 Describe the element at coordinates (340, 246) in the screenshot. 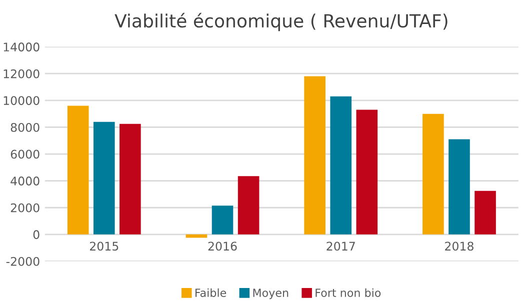

I see `x-tick-label: 2017` at that location.